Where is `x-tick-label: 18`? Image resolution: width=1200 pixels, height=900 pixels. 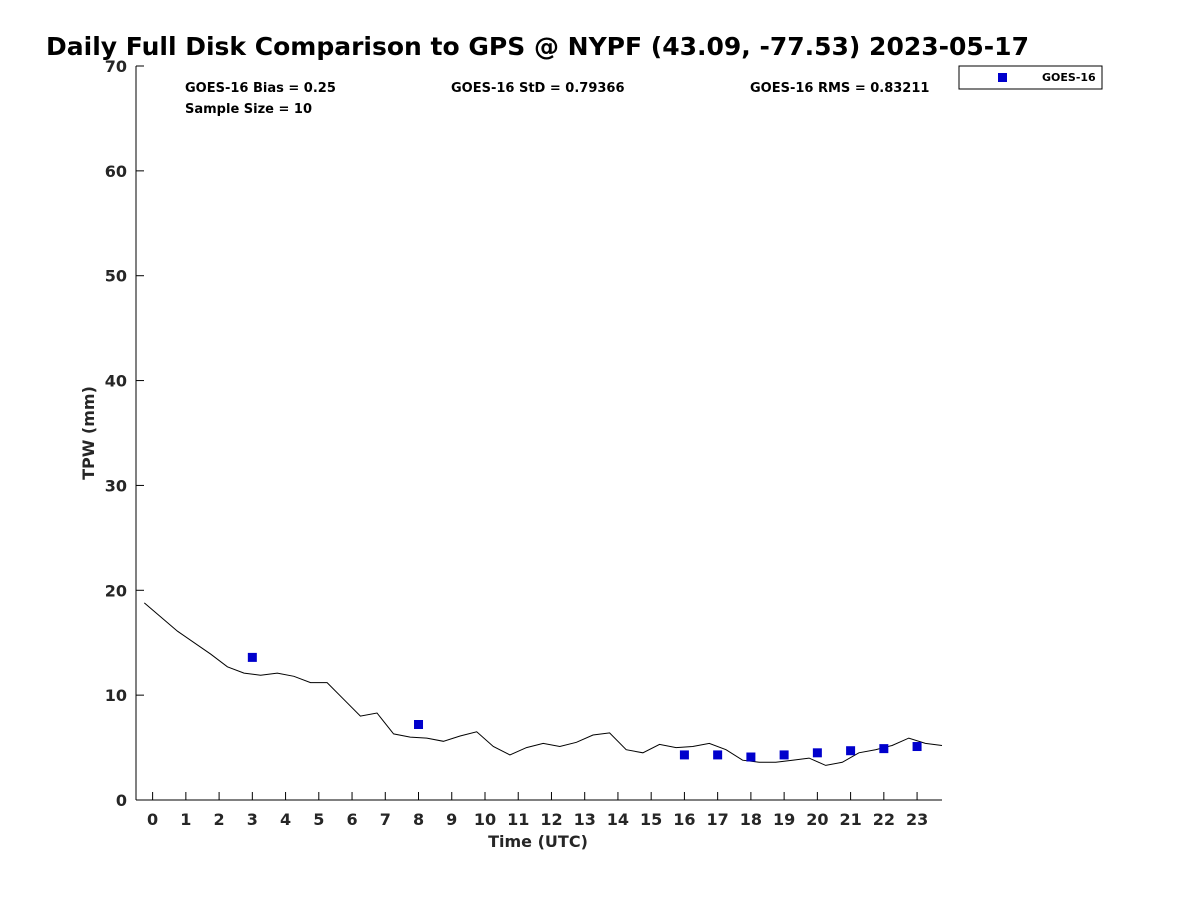 x-tick-label: 18 is located at coordinates (751, 819).